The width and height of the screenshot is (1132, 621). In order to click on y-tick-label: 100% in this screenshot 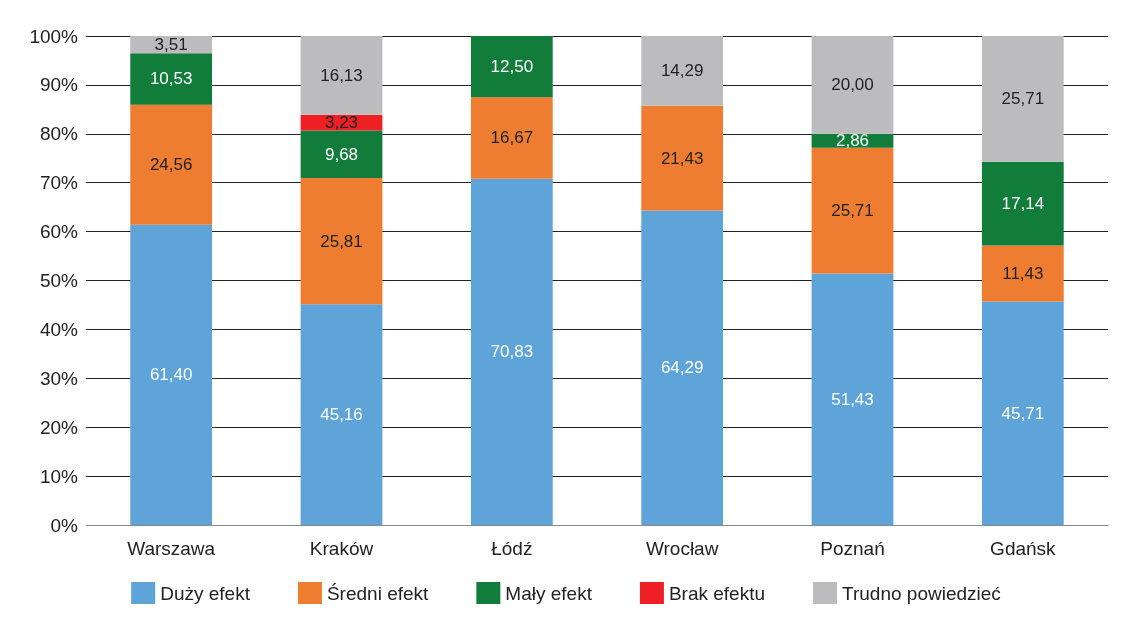, I will do `click(54, 36)`.